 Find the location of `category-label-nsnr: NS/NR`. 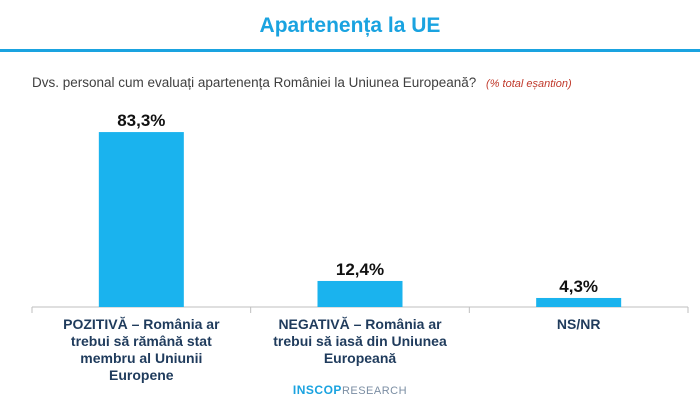

category-label-nsnr: NS/NR is located at coordinates (578, 324).